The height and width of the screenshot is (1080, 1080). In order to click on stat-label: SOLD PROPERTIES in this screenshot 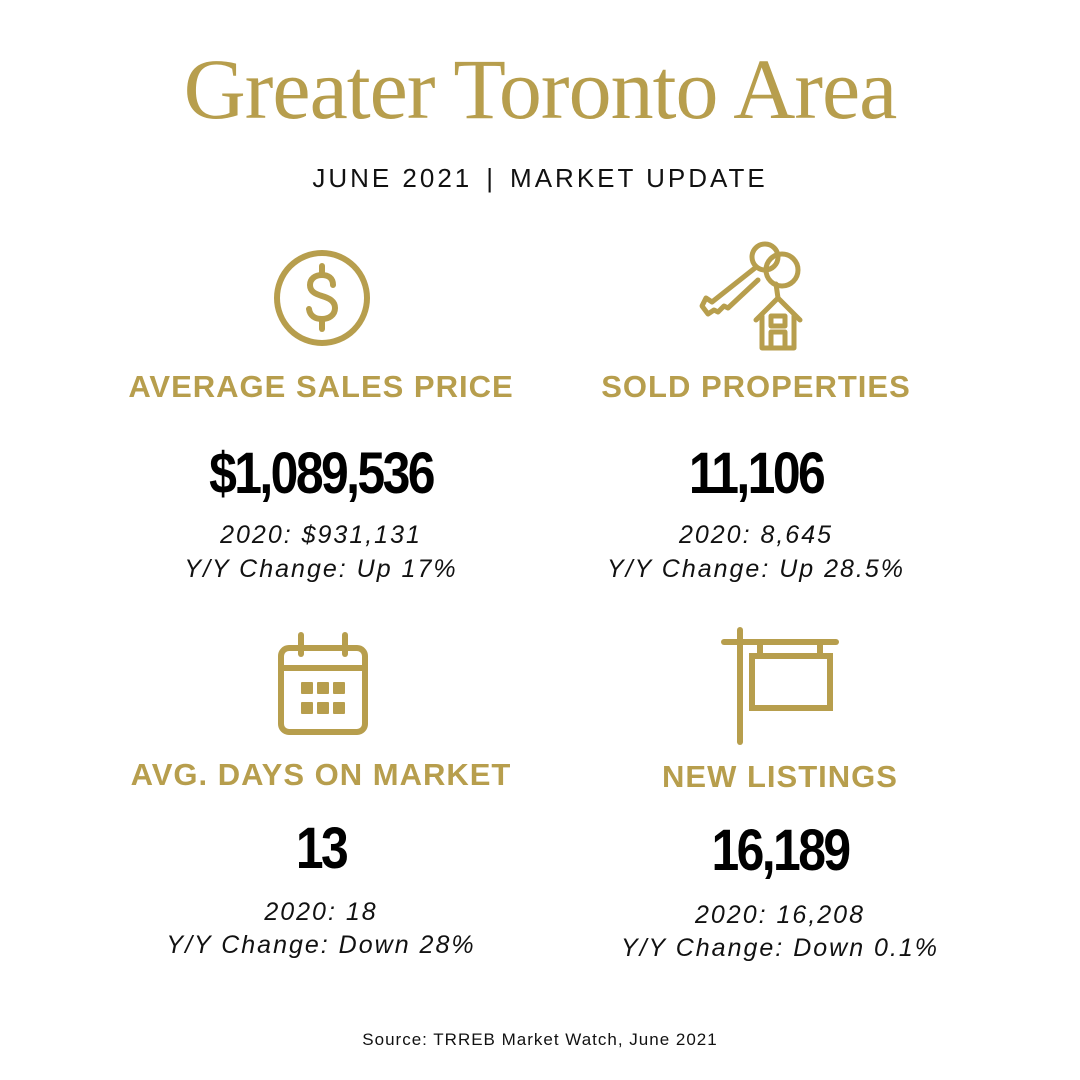, I will do `click(756, 386)`.